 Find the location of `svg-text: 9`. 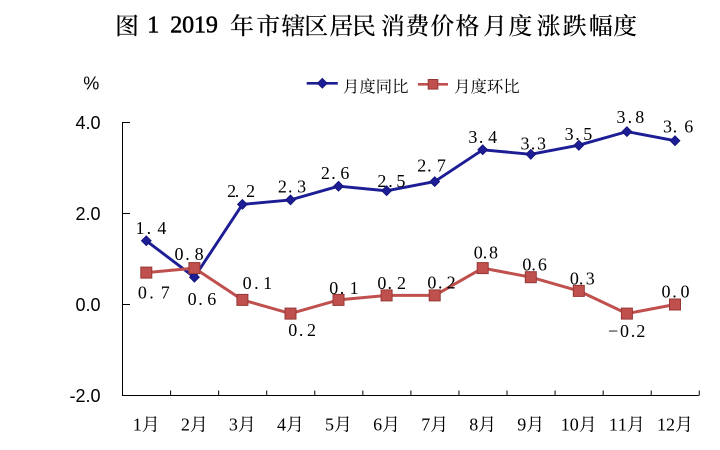

svg-text: 9 is located at coordinates (521, 425).